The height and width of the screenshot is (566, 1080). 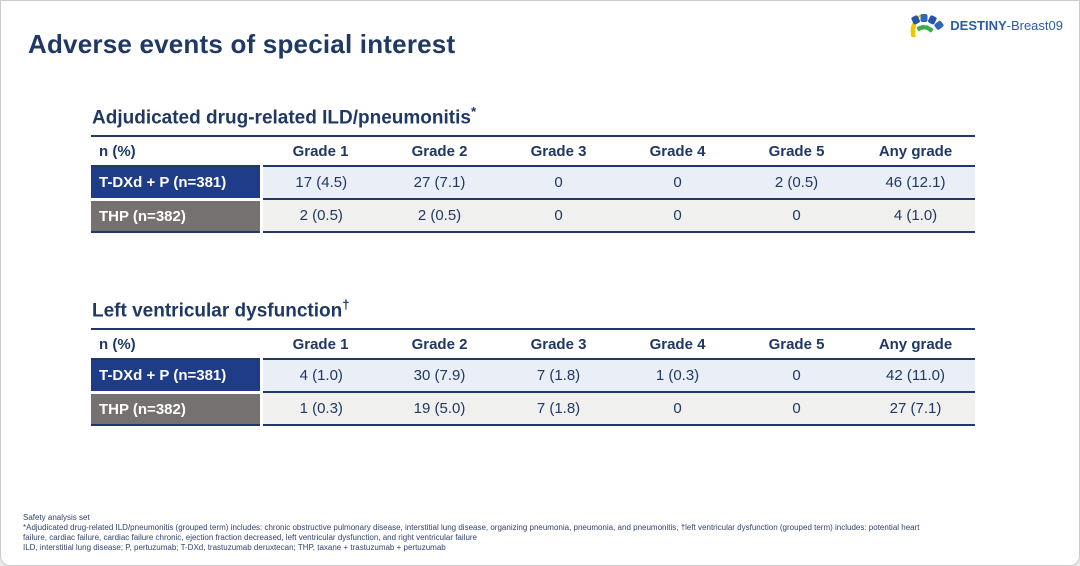 What do you see at coordinates (533, 309) in the screenshot?
I see `lv-table-title: Left ventricular dysfunction†` at bounding box center [533, 309].